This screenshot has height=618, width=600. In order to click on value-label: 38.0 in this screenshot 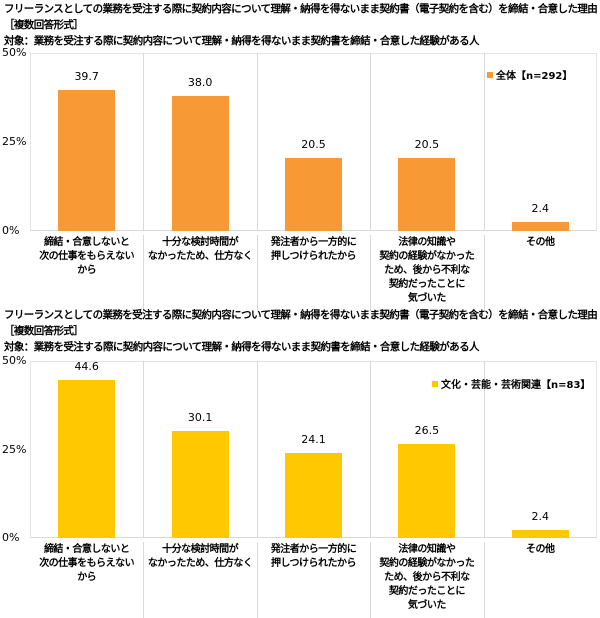, I will do `click(200, 82)`.